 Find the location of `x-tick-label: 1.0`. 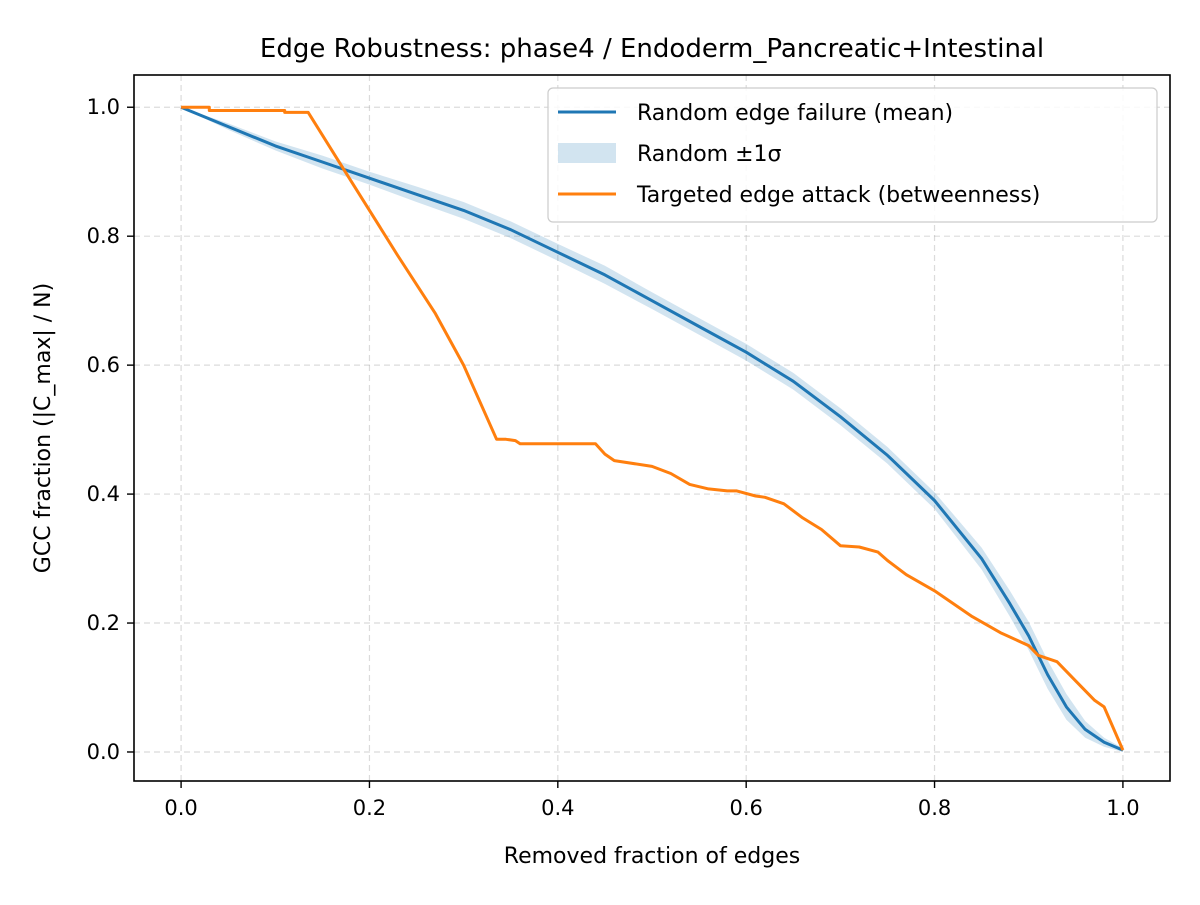

x-tick-label: 1.0 is located at coordinates (1122, 808).